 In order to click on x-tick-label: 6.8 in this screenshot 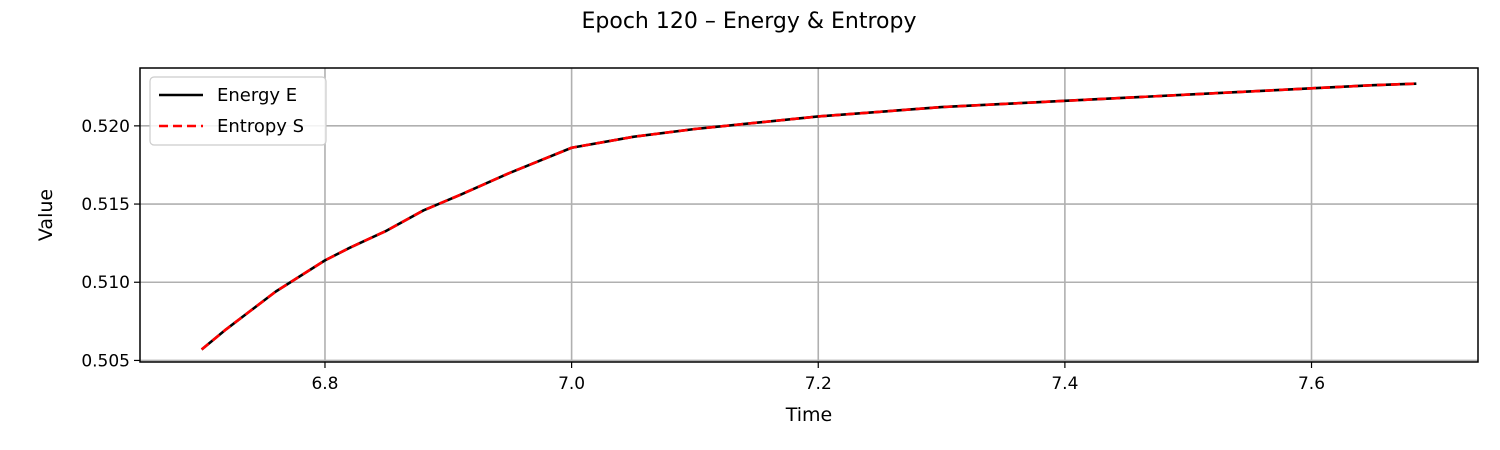, I will do `click(324, 384)`.